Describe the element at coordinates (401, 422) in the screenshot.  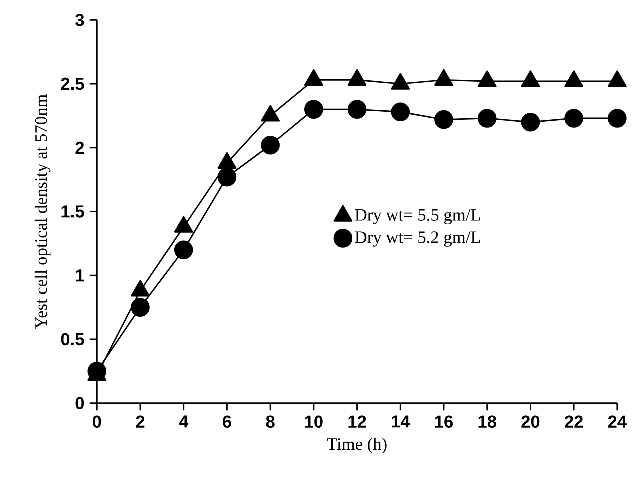
I see `x-tick-label: 14` at that location.